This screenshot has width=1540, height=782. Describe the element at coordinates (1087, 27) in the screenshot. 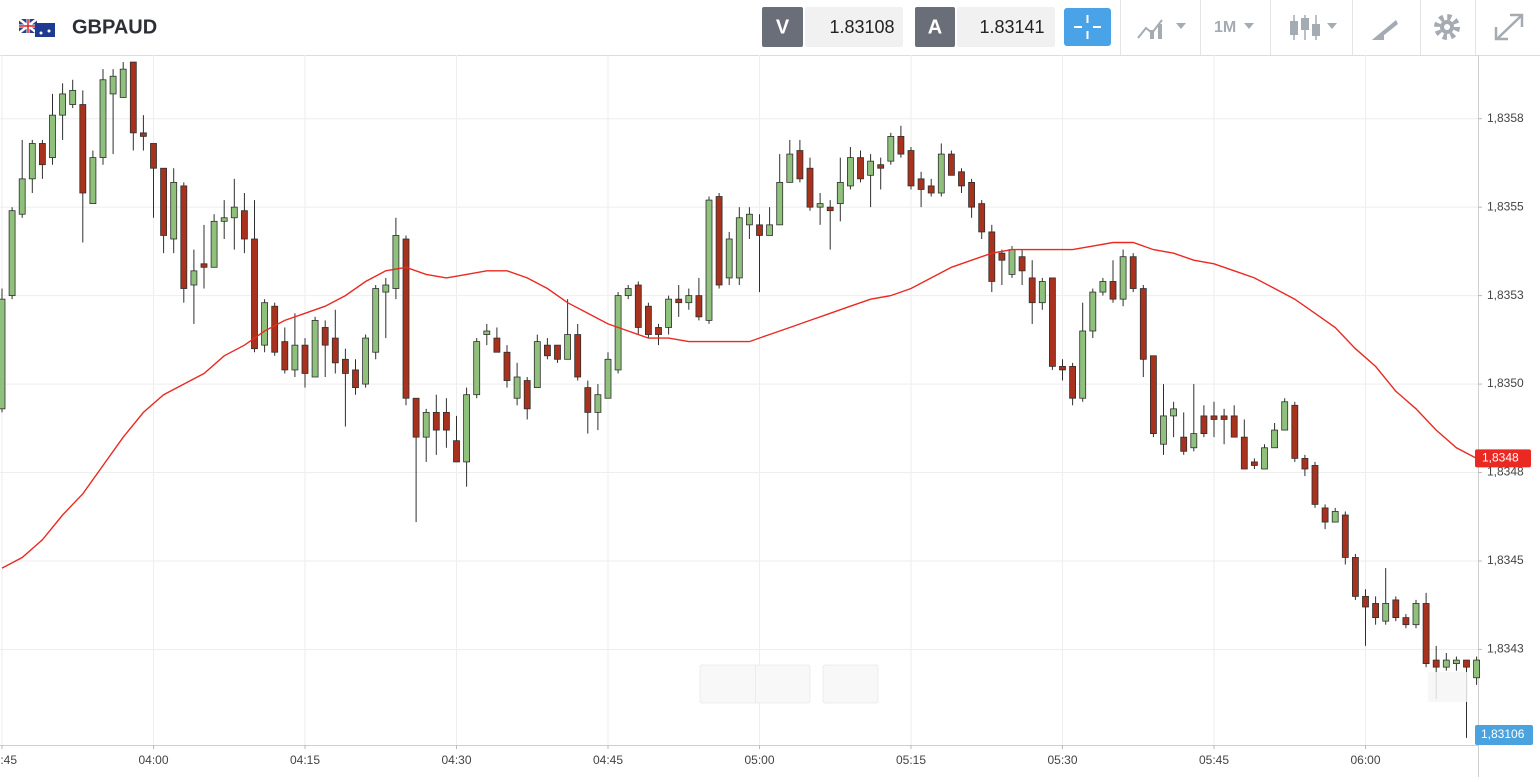

I see `crosshair-button` at that location.